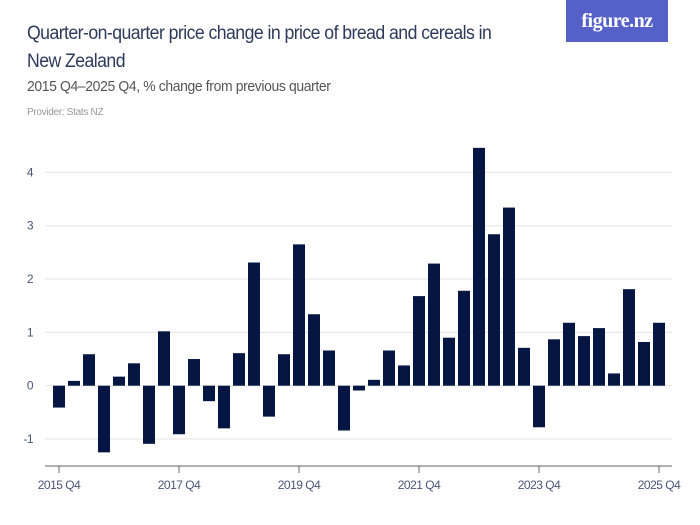 This screenshot has height=525, width=700. What do you see at coordinates (284, 370) in the screenshot?
I see `bar-2019-q3` at bounding box center [284, 370].